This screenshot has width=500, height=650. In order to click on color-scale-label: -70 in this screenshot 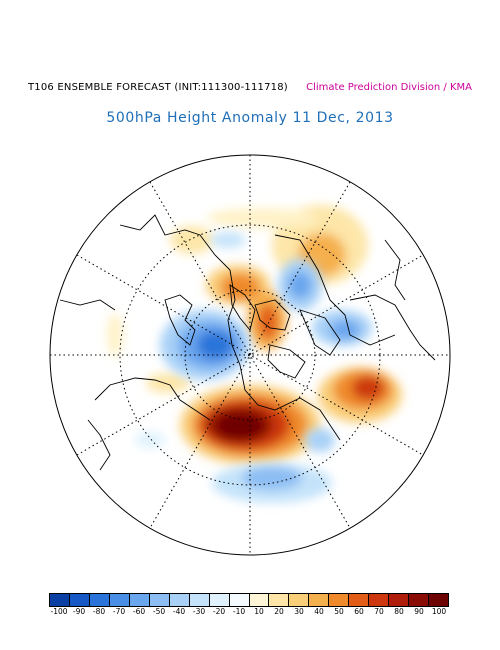, I will do `click(119, 611)`.